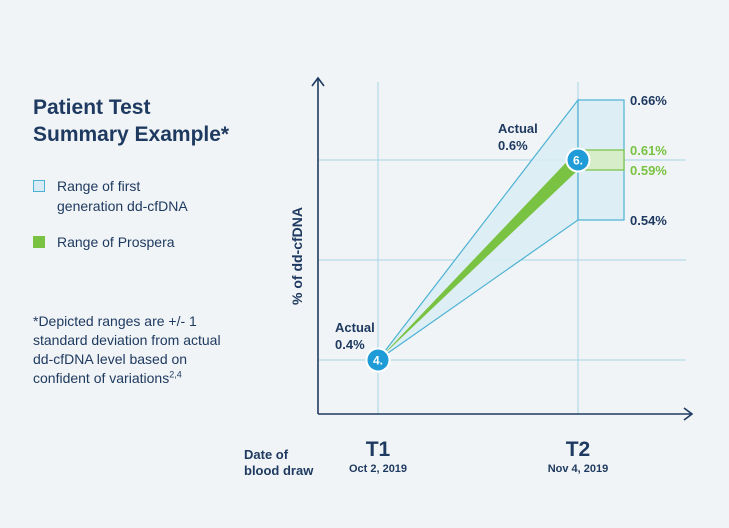  I want to click on actual-marker-label: 4., so click(378, 361).